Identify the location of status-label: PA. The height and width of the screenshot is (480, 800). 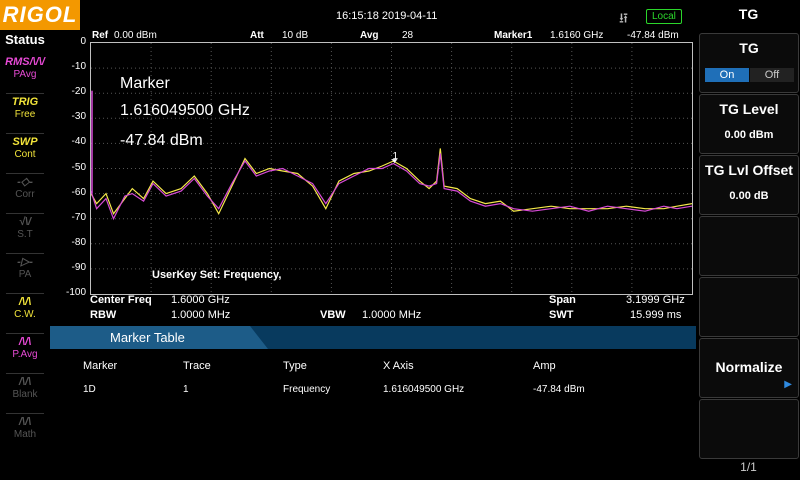
(25, 274).